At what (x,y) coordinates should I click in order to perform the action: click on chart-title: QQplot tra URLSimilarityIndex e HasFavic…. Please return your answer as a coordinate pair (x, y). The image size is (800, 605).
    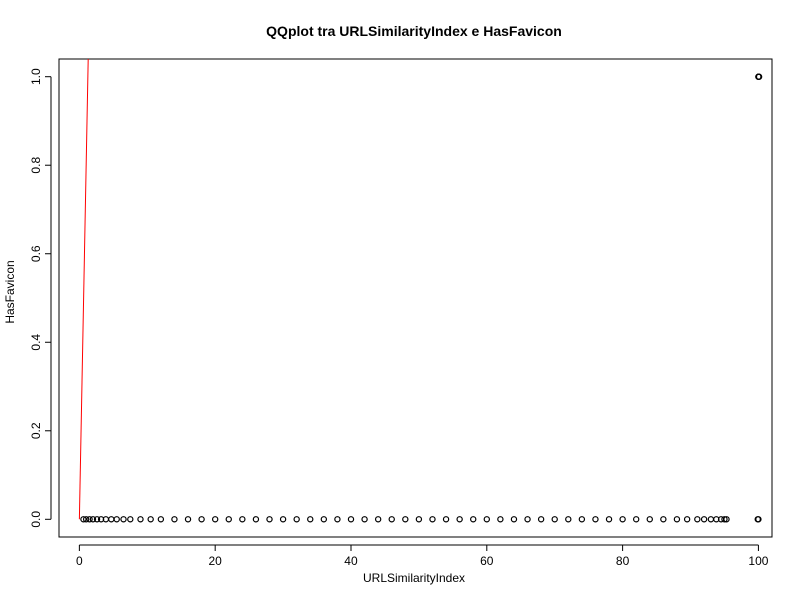
    Looking at the image, I should click on (414, 31).